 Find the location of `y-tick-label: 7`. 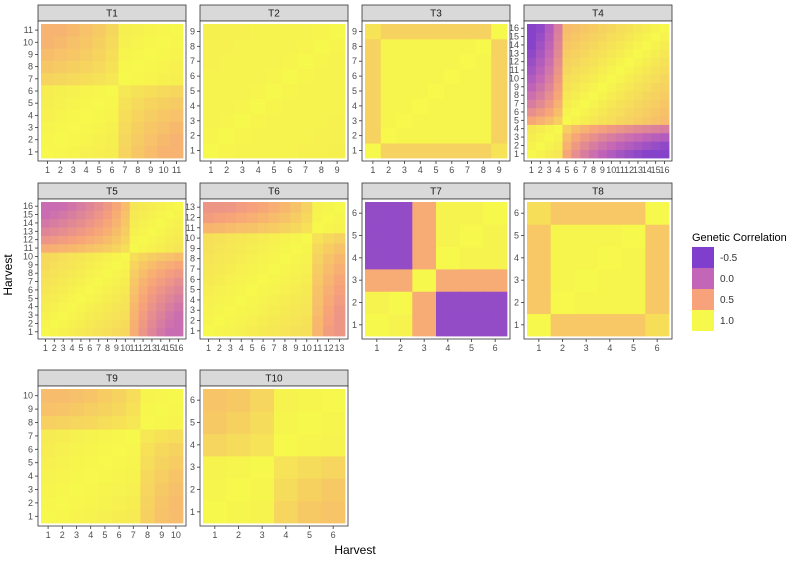

y-tick-label: 7 is located at coordinates (192, 61).